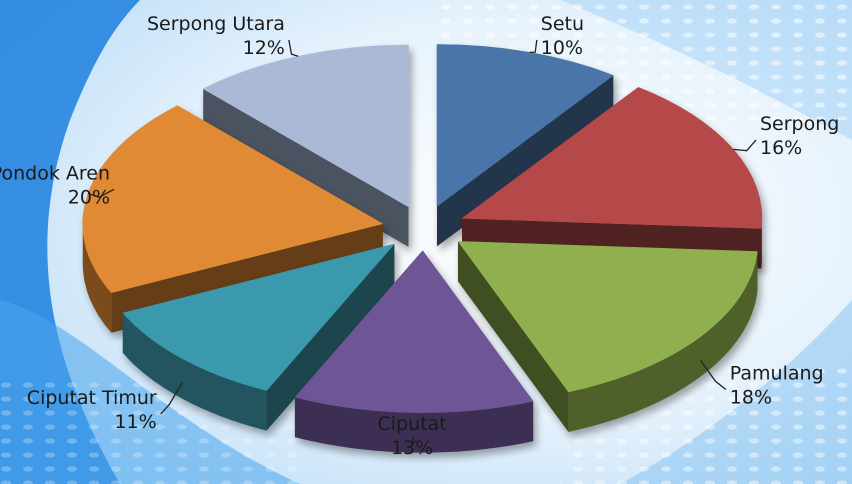 This screenshot has width=852, height=484. Describe the element at coordinates (745, 145) in the screenshot. I see `leader-line-serpong` at that location.